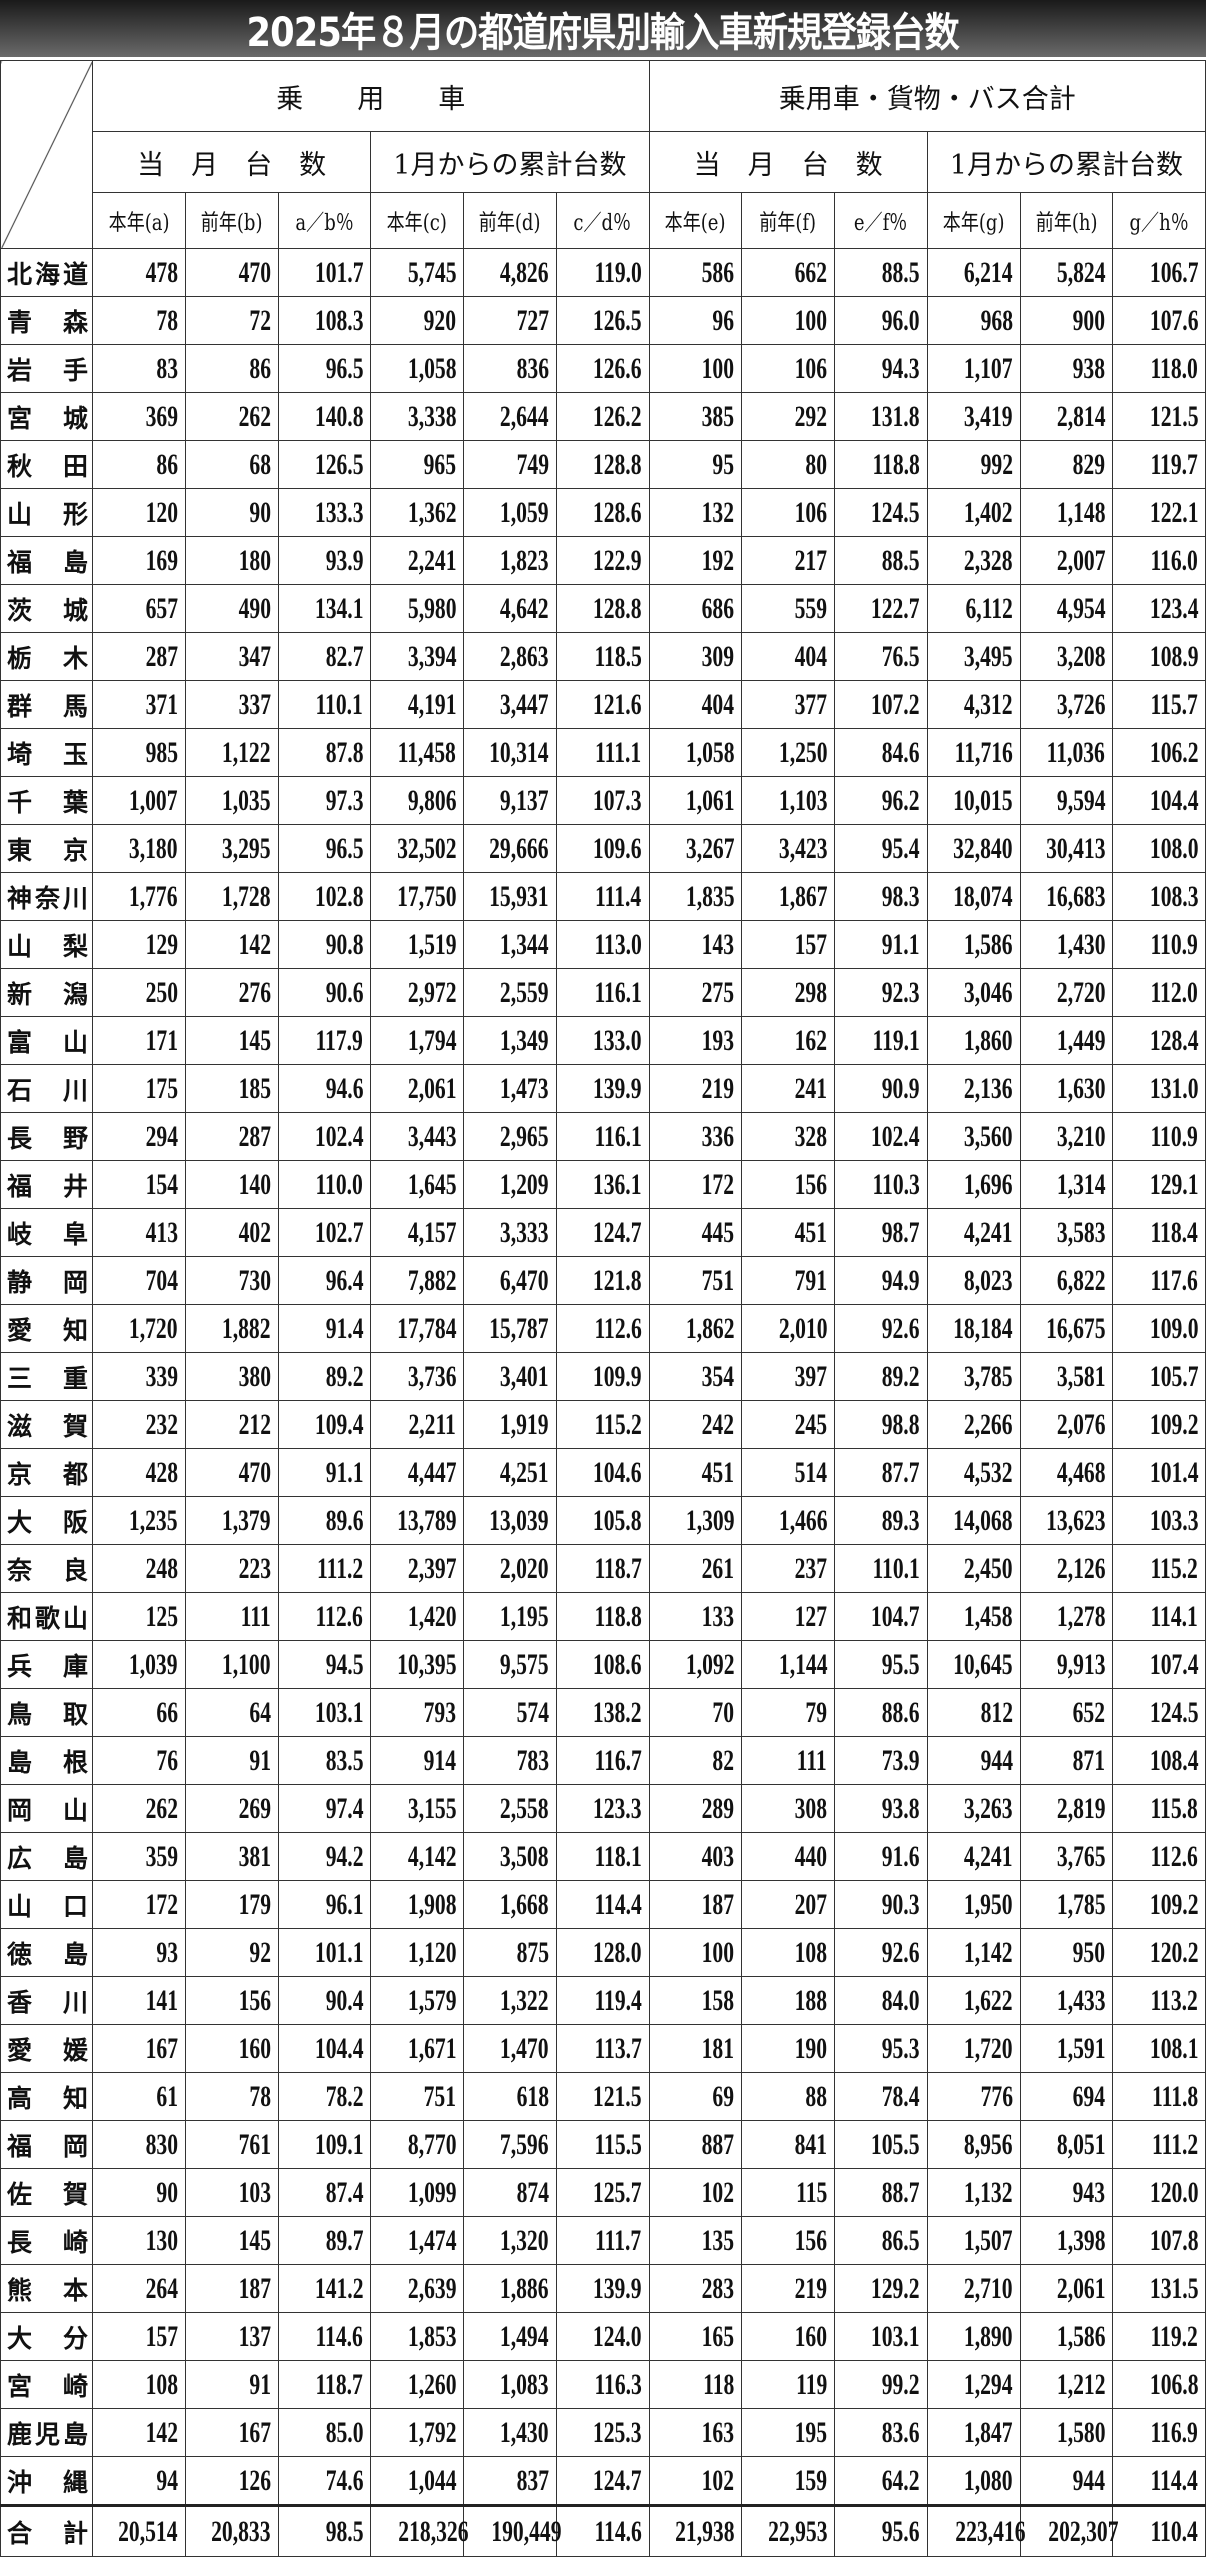 The width and height of the screenshot is (1206, 2560). What do you see at coordinates (1173, 848) in the screenshot?
I see `value: 108.0` at bounding box center [1173, 848].